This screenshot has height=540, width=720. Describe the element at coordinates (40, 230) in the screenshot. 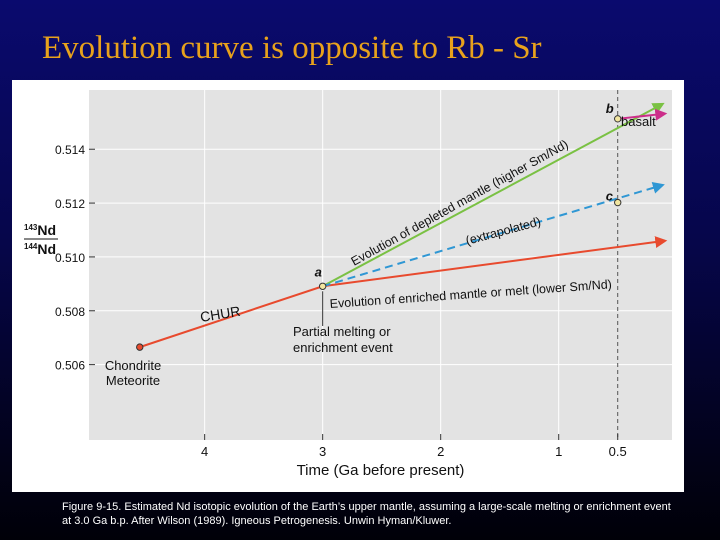

I see `y-axis-label-top: 143Nd` at that location.